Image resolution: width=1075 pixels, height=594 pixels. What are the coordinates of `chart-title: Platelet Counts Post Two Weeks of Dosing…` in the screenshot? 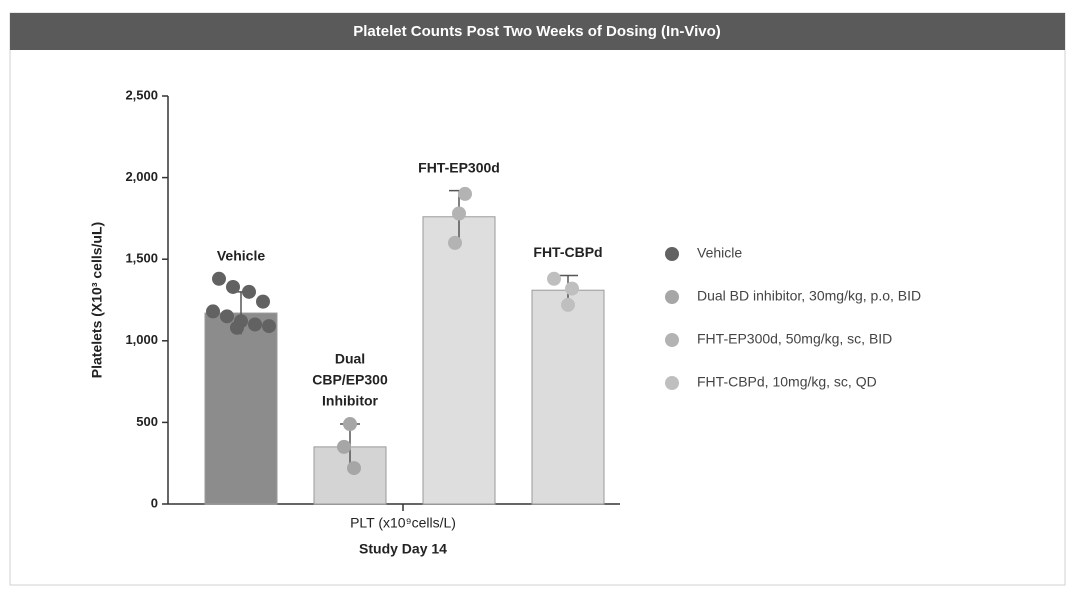 It's located at (537, 31).